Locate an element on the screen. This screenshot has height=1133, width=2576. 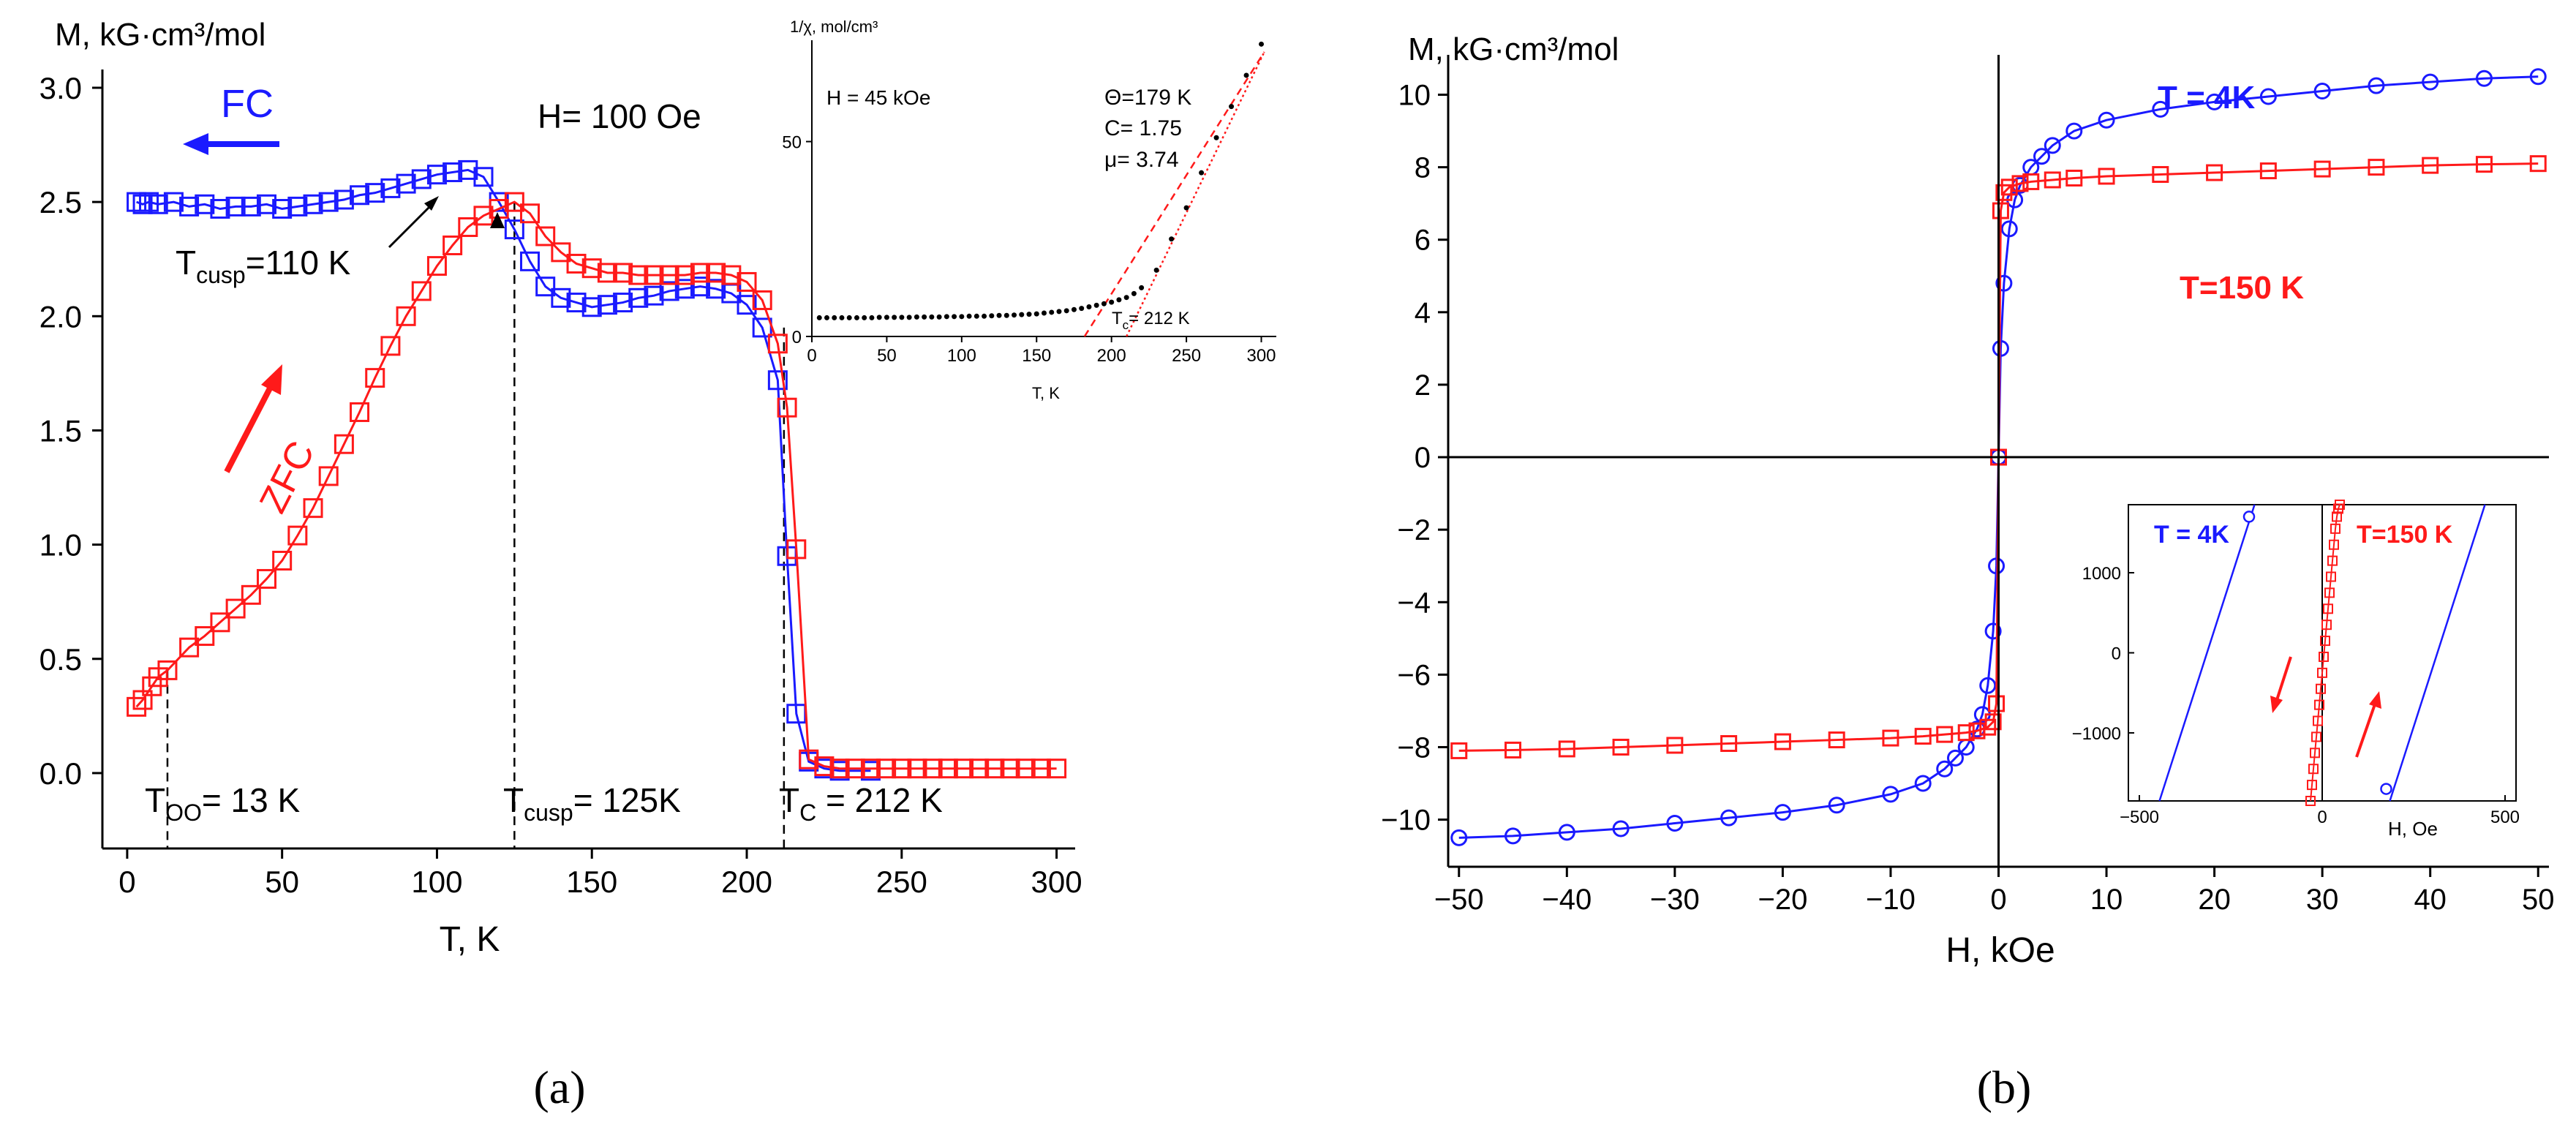
inset-a-x-tick-label: 0 is located at coordinates (811, 356).